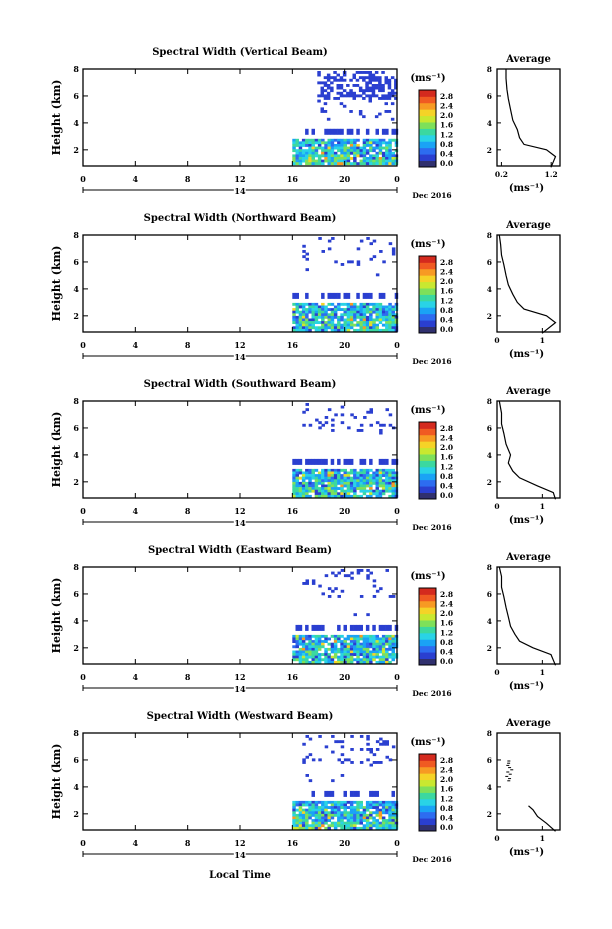 This screenshot has height=929, width=612. I want to click on colorbar-tick-label: 2.8, so click(446, 428).